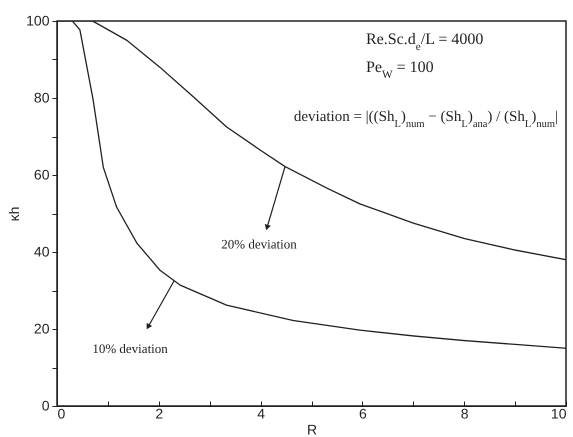 The width and height of the screenshot is (573, 437). What do you see at coordinates (42, 252) in the screenshot?
I see `y-tick-label: 40` at bounding box center [42, 252].